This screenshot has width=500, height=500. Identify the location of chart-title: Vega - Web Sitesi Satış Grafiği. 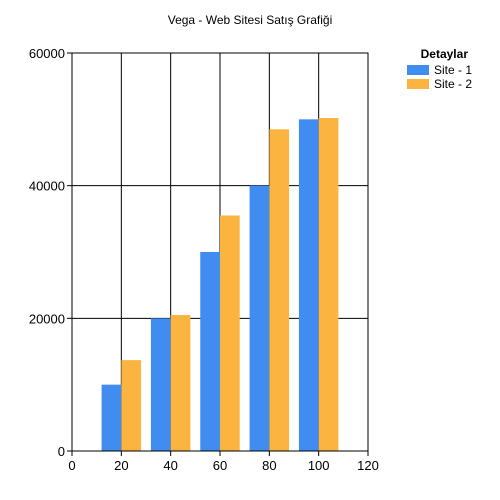
(250, 20).